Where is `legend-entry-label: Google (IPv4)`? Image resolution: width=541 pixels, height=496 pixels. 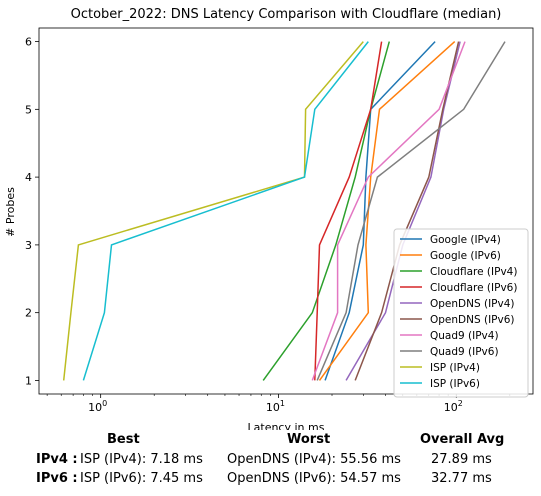
legend-entry-label: Google (IPv4) is located at coordinates (465, 240).